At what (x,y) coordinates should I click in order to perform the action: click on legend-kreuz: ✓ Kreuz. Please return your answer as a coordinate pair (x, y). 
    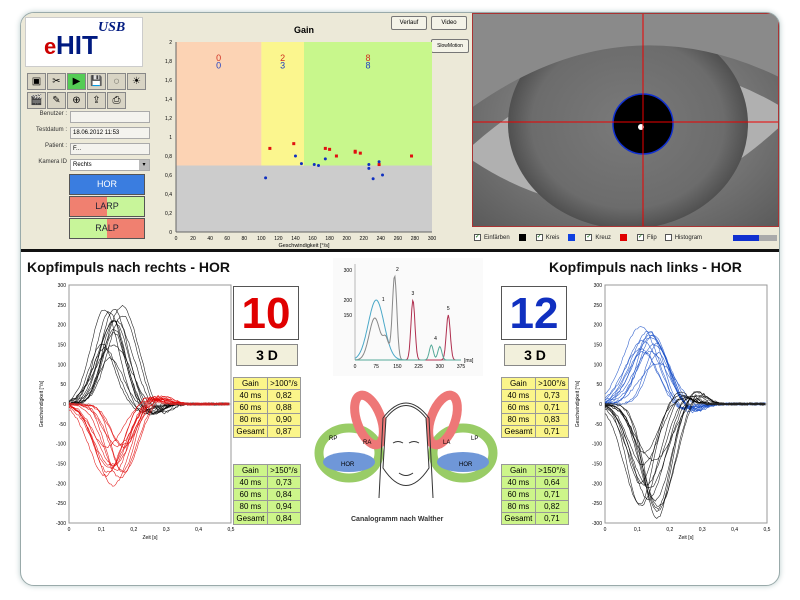
    Looking at the image, I should click on (611, 237).